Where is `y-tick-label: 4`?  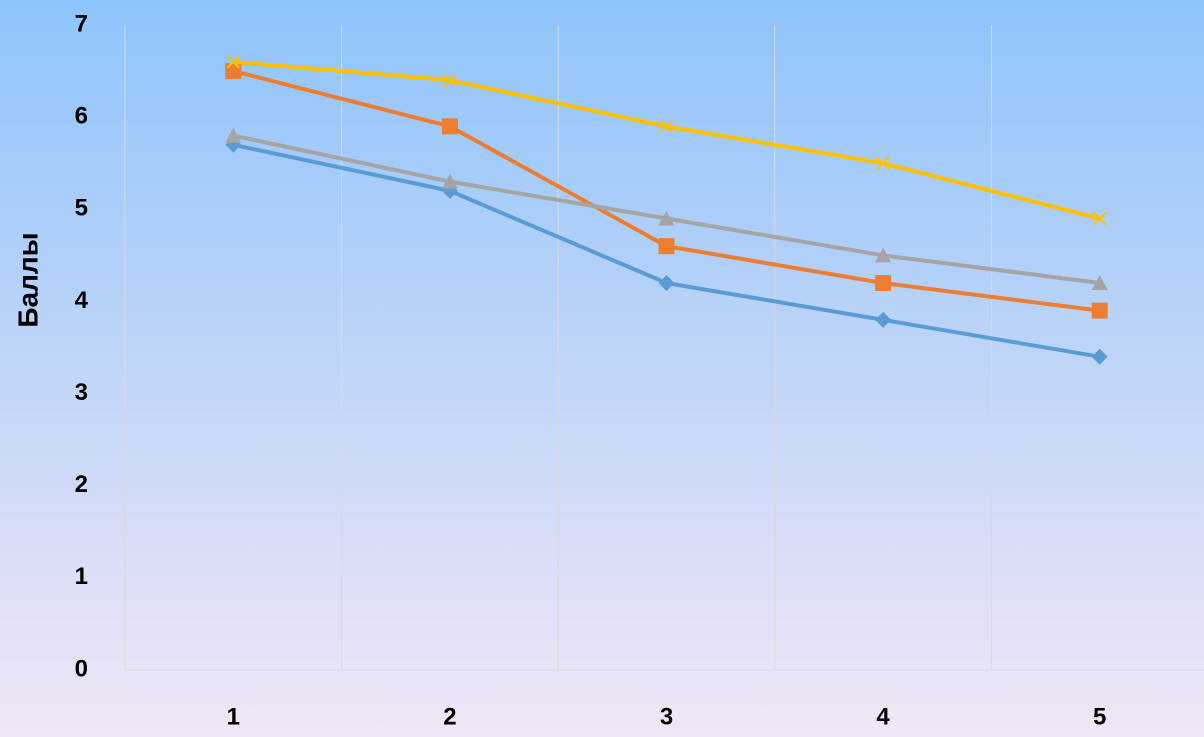
y-tick-label: 4 is located at coordinates (82, 300).